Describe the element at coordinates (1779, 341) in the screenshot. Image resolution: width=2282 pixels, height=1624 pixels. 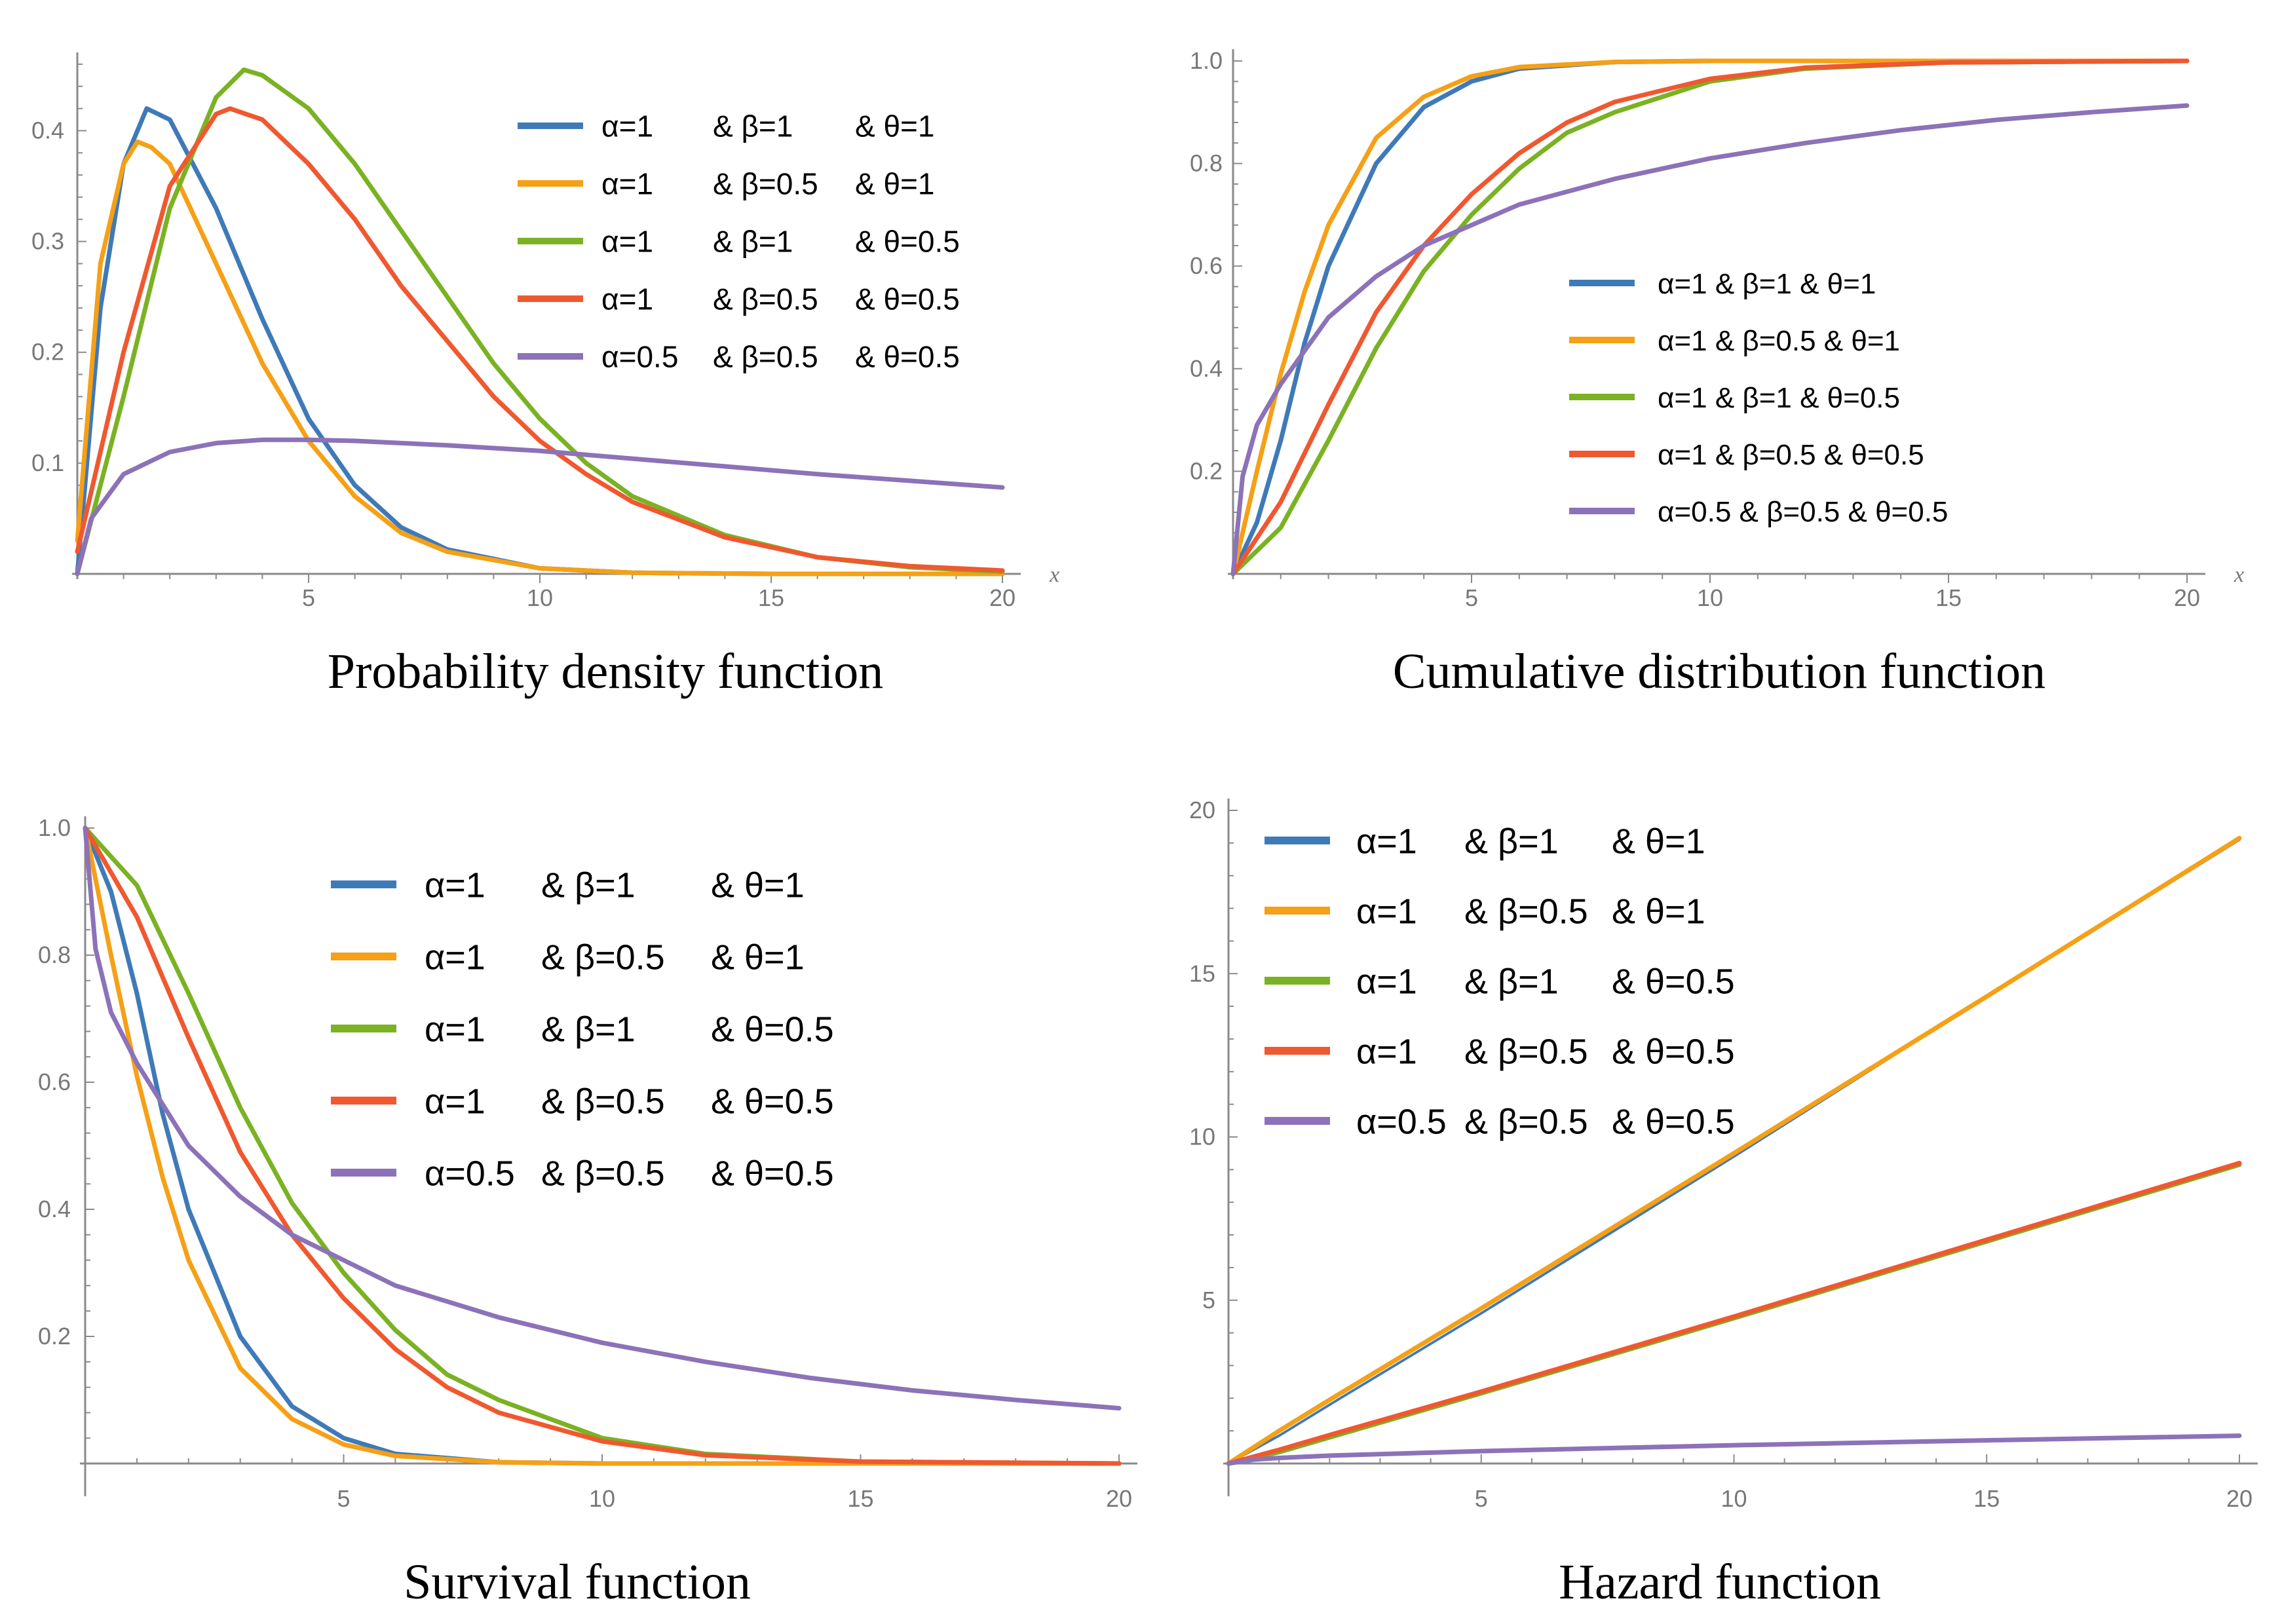
I see `legend-label: α=1 & β=0.5 & θ=1` at that location.